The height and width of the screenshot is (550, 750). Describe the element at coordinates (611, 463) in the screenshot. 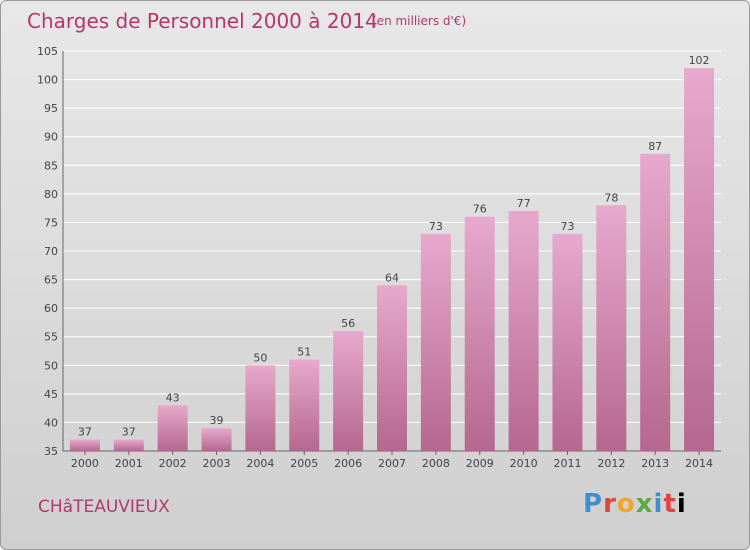

I see `x-tick-label: 2012` at that location.